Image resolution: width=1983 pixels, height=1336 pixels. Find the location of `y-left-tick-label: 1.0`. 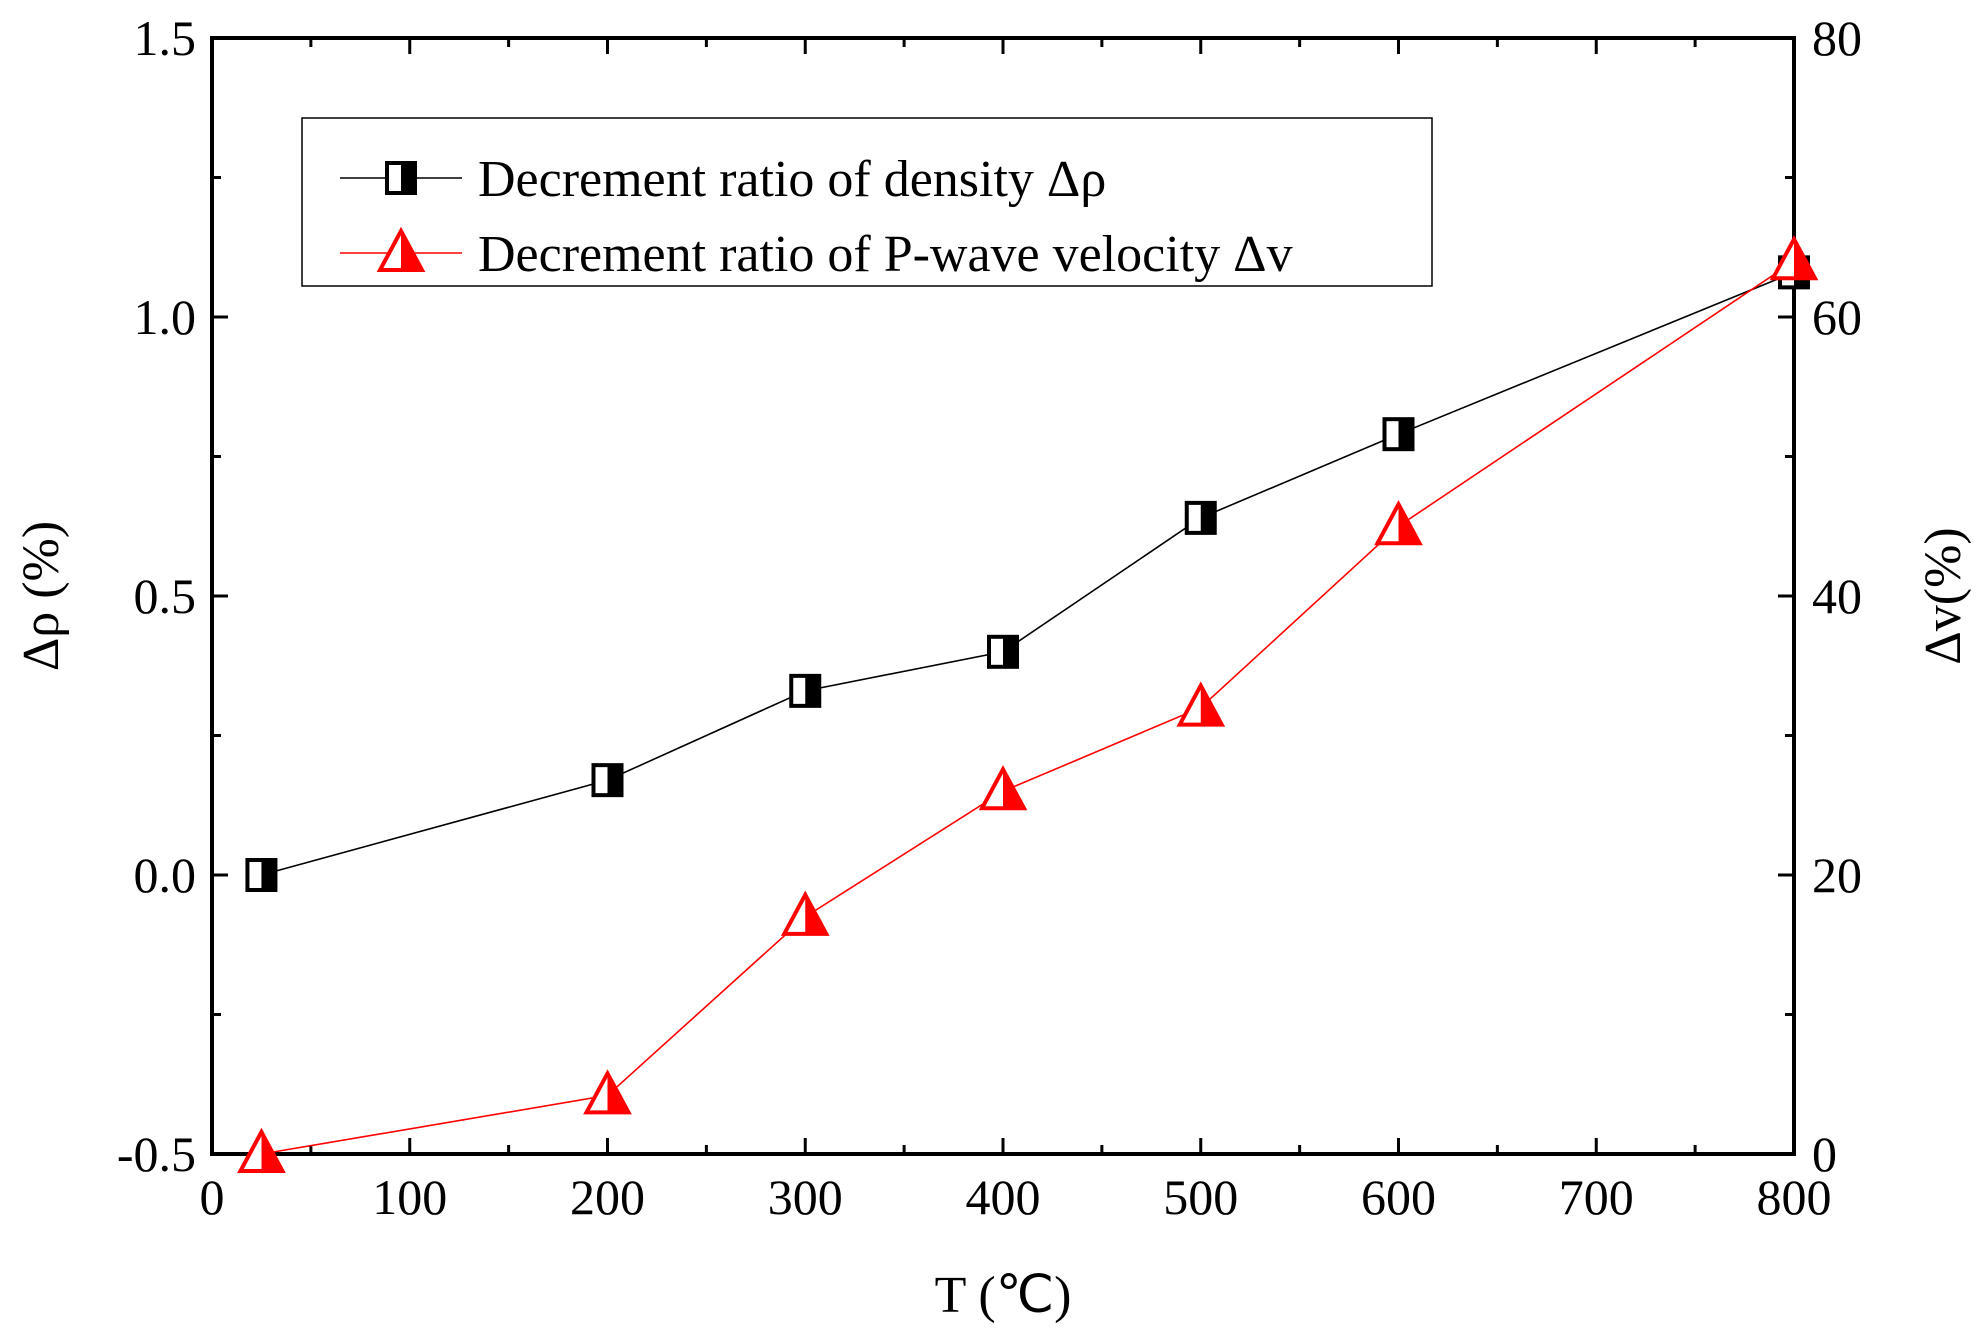

y-left-tick-label: 1.0 is located at coordinates (165, 317).